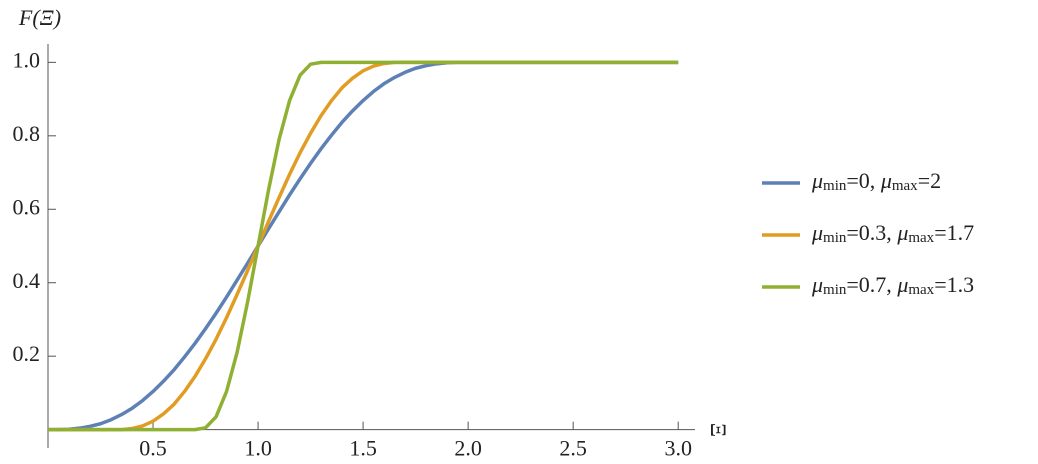  What do you see at coordinates (718, 430) in the screenshot?
I see `x-axis-label: Ξ` at bounding box center [718, 430].